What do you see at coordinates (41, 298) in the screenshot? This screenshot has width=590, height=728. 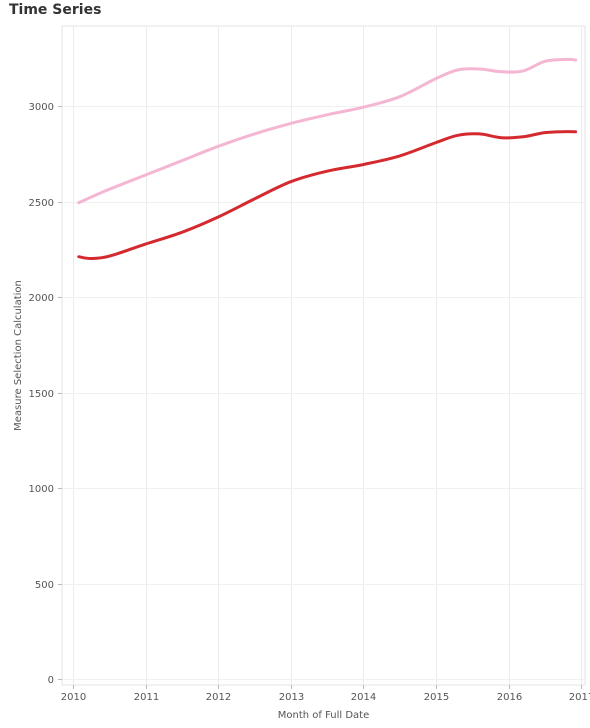 I see `y-tick-label: 2000` at bounding box center [41, 298].